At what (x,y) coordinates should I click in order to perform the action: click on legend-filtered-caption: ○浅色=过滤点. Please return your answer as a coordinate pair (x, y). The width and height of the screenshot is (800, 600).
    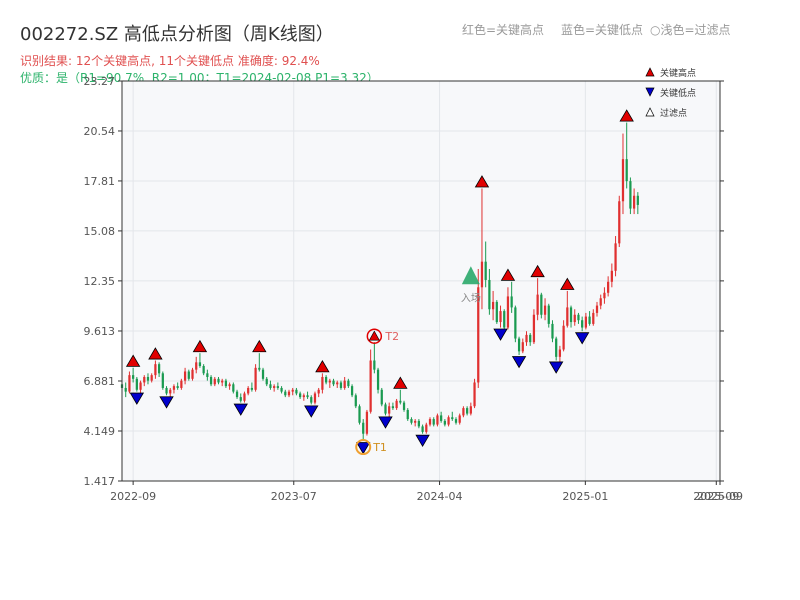
    Looking at the image, I should click on (690, 29).